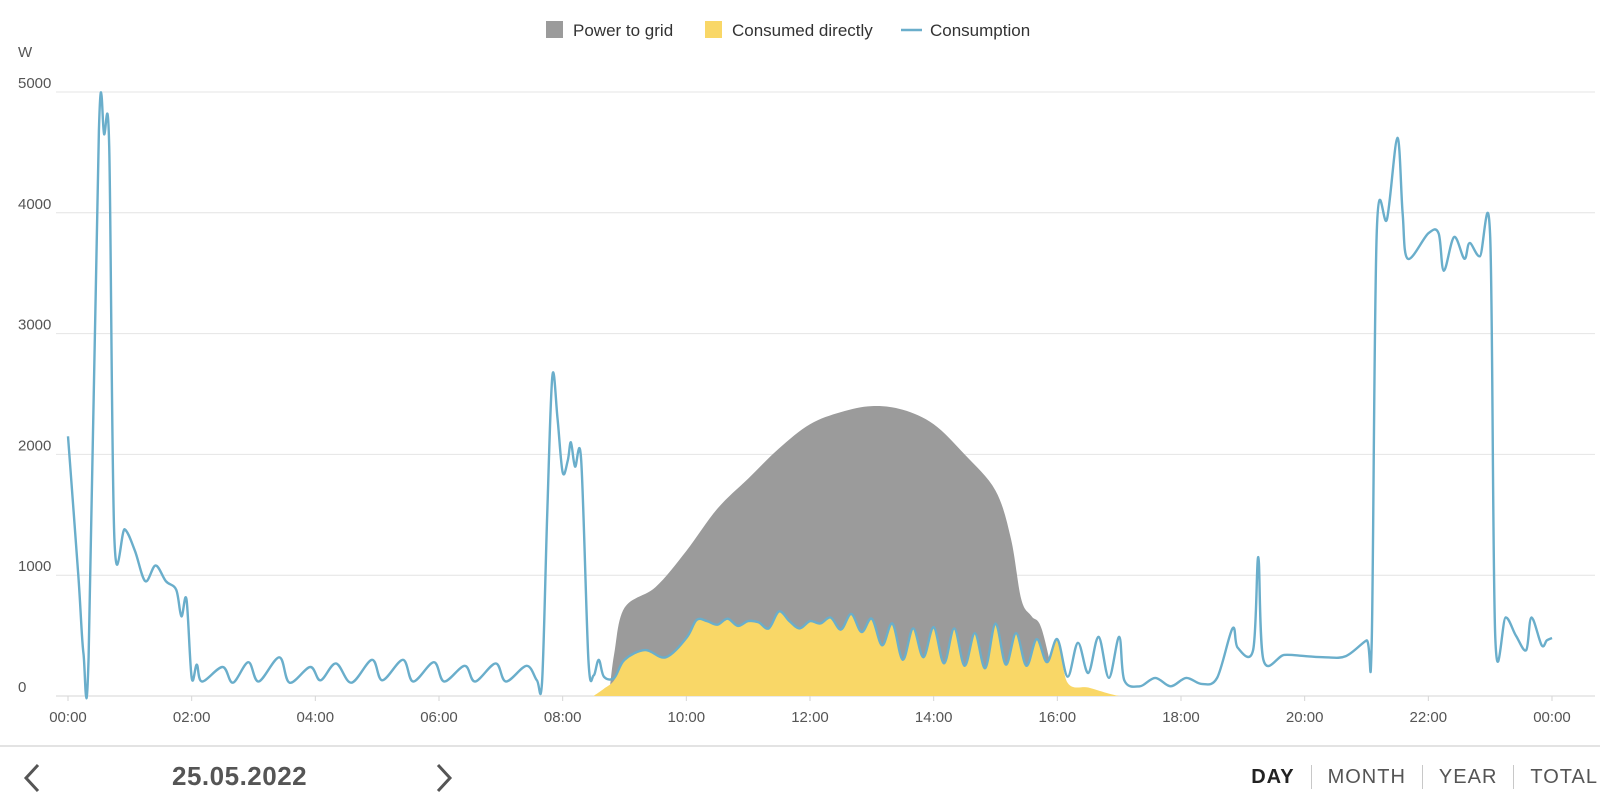 The image size is (1600, 806). What do you see at coordinates (34, 566) in the screenshot?
I see `y-tick-label: 1000` at bounding box center [34, 566].